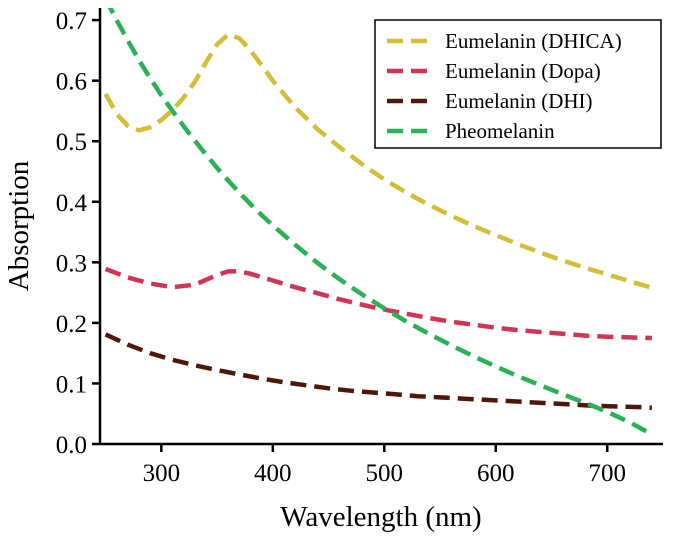  Describe the element at coordinates (71, 142) in the screenshot. I see `y-tick-label: 0.5` at that location.